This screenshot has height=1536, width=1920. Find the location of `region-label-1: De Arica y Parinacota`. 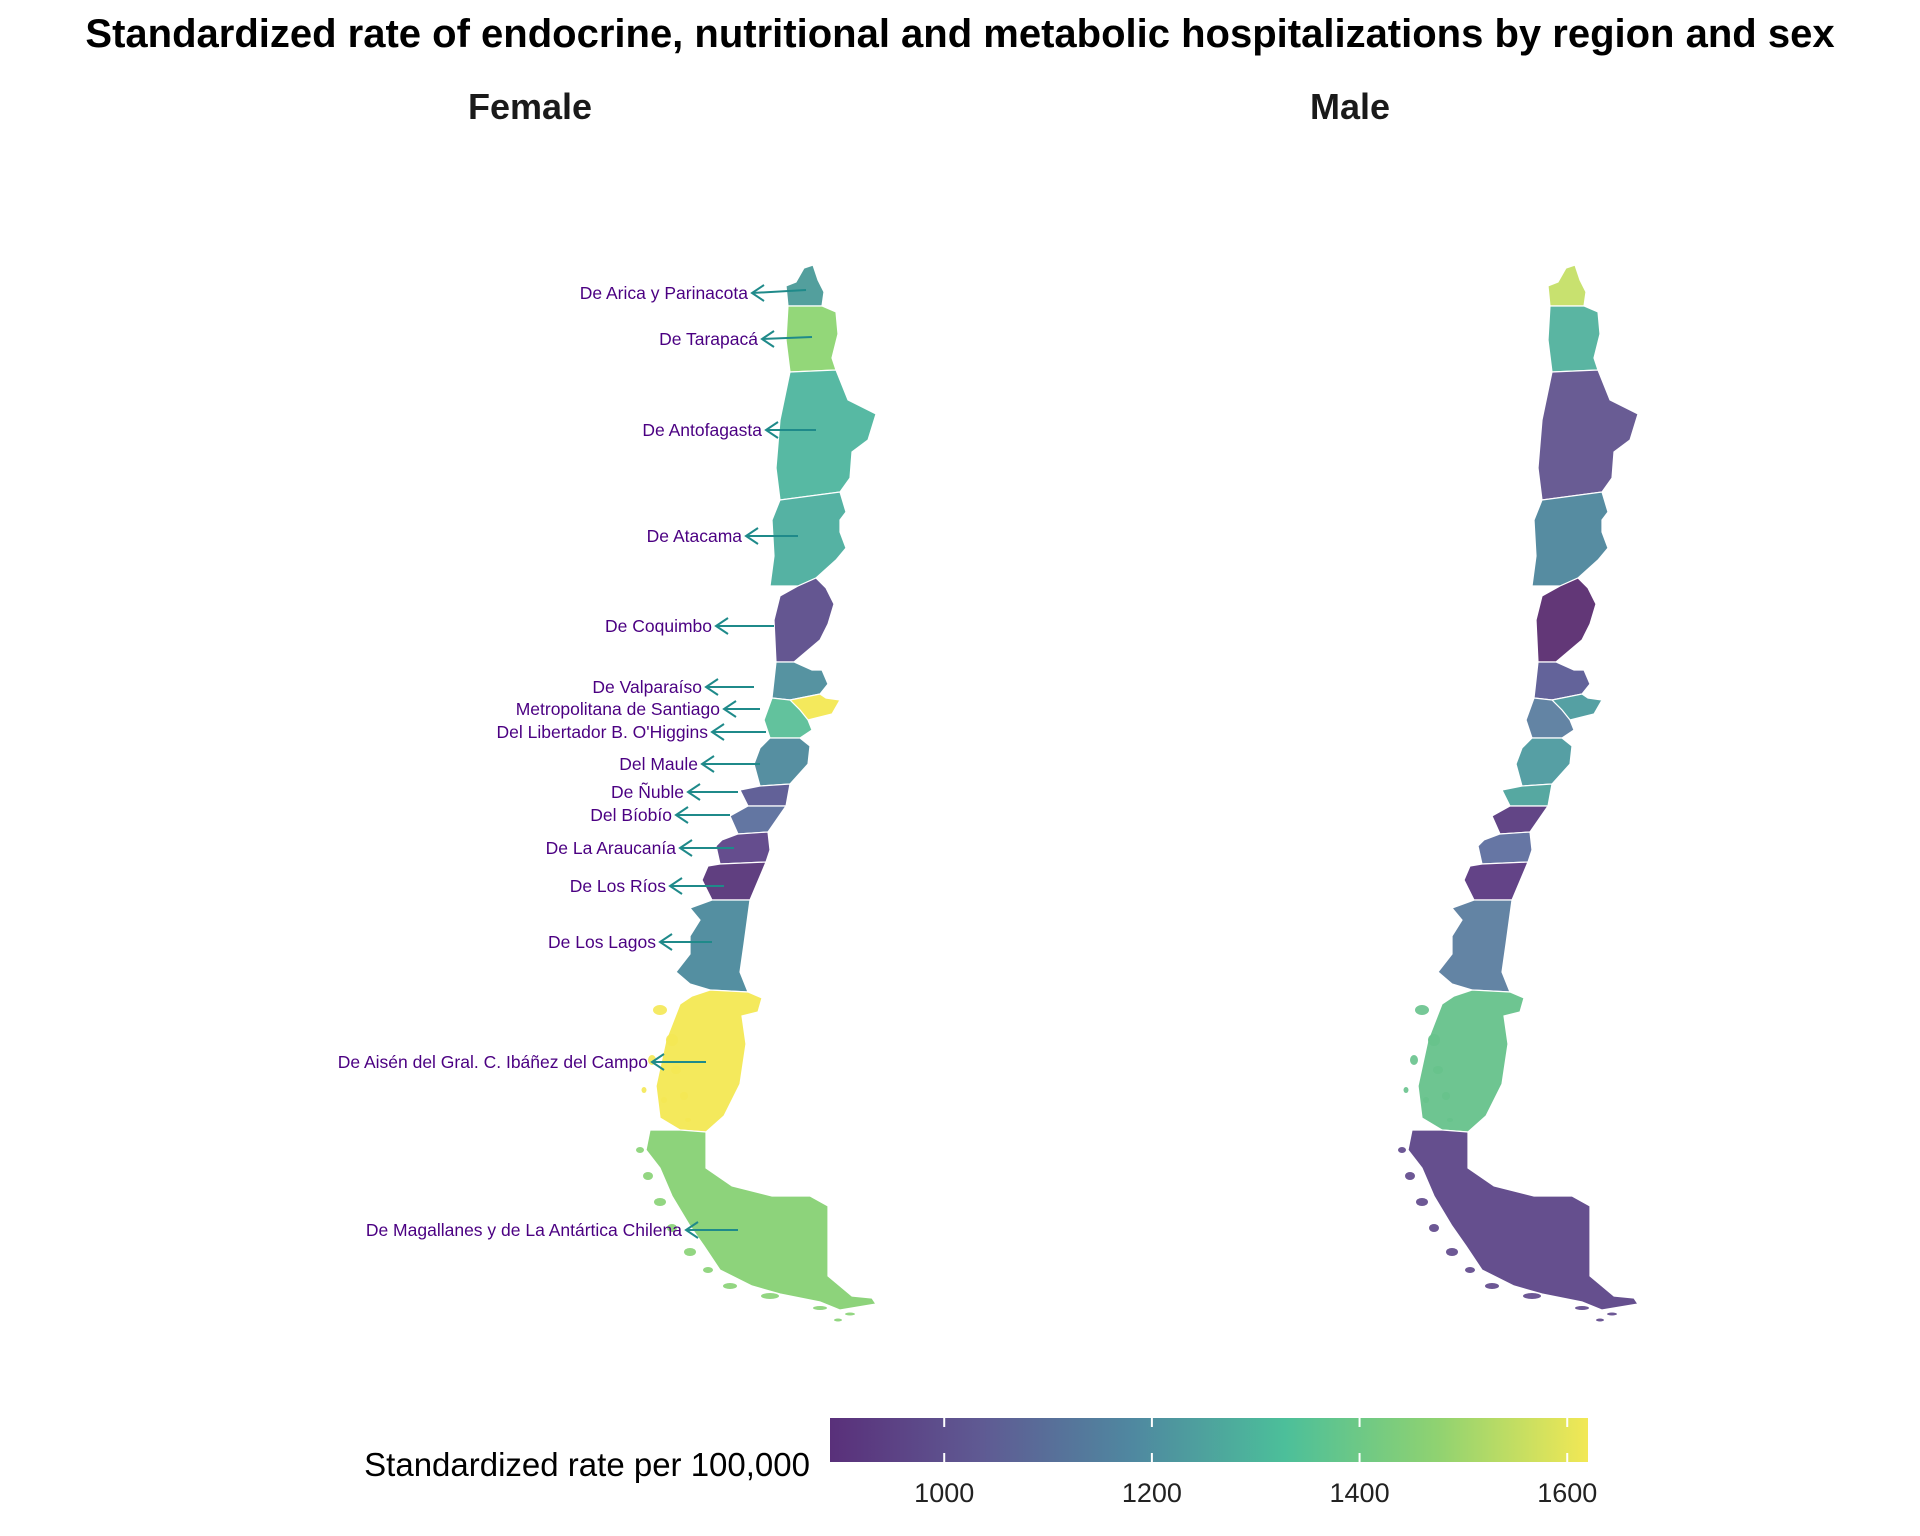

region-label-1: De Arica y Parinacota is located at coordinates (664, 293).